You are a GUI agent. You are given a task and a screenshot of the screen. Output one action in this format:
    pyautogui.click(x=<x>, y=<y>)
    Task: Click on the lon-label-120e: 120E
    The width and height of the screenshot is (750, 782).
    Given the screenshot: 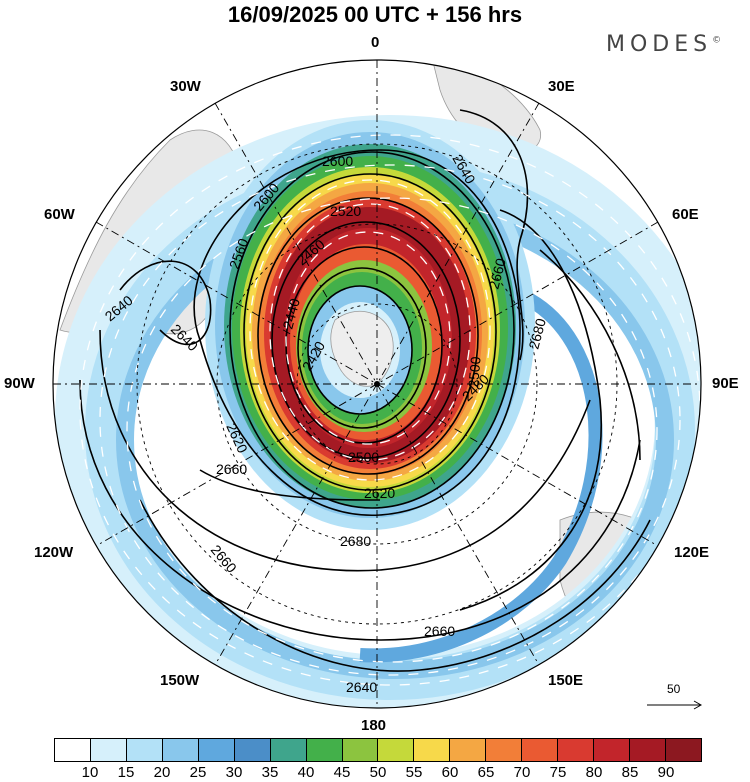 What is the action you would take?
    pyautogui.click(x=692, y=552)
    